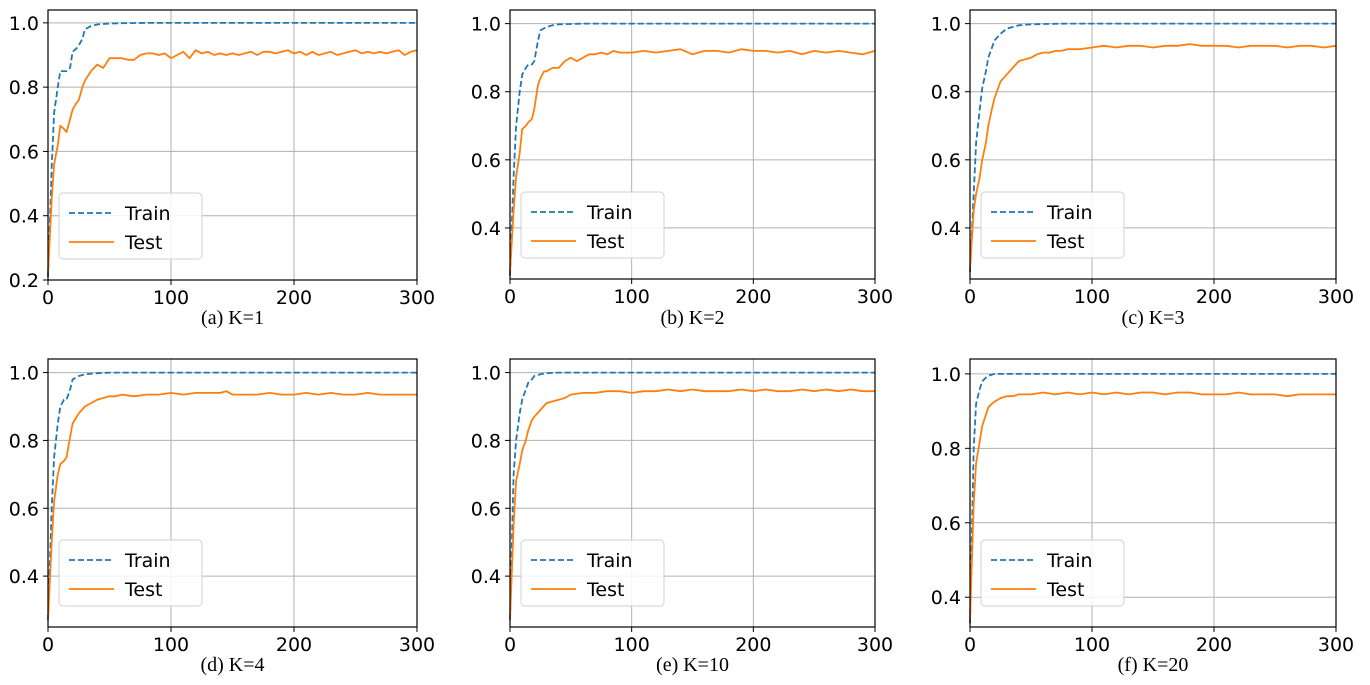  I want to click on panel-caption: (f) K=20, so click(1153, 665).